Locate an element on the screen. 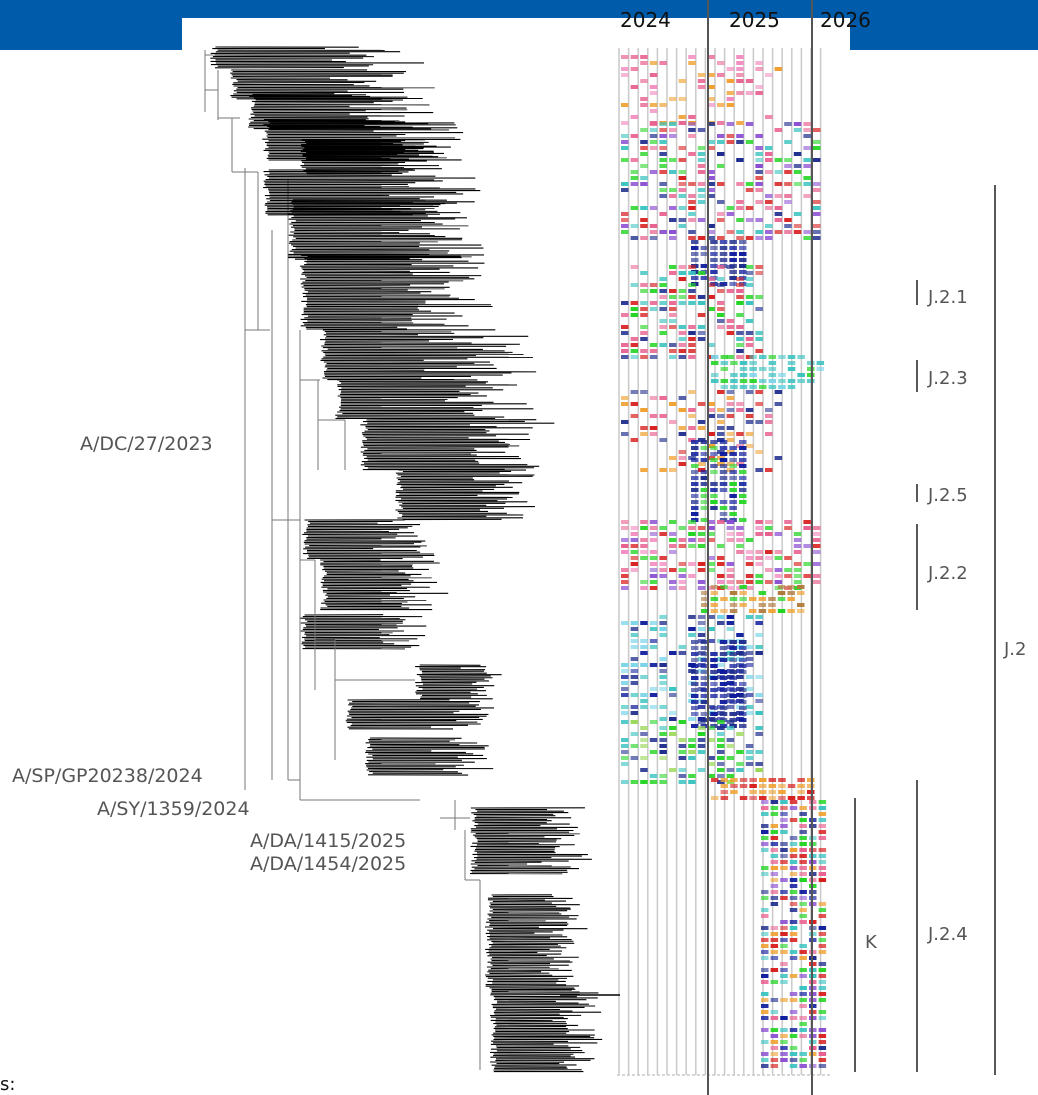  clade-label-j24: J.2.4 is located at coordinates (947, 934).